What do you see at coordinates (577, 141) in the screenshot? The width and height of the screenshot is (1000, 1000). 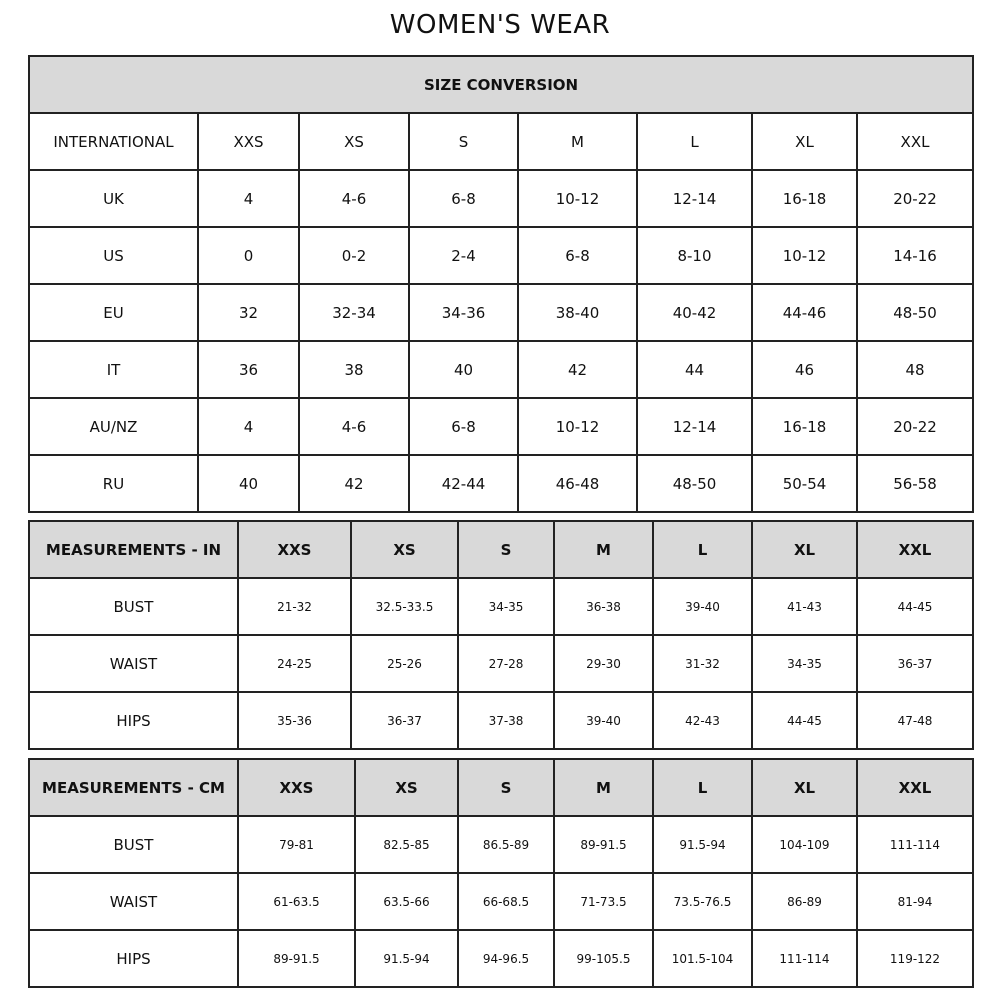 I see `table-cell: M` at bounding box center [577, 141].